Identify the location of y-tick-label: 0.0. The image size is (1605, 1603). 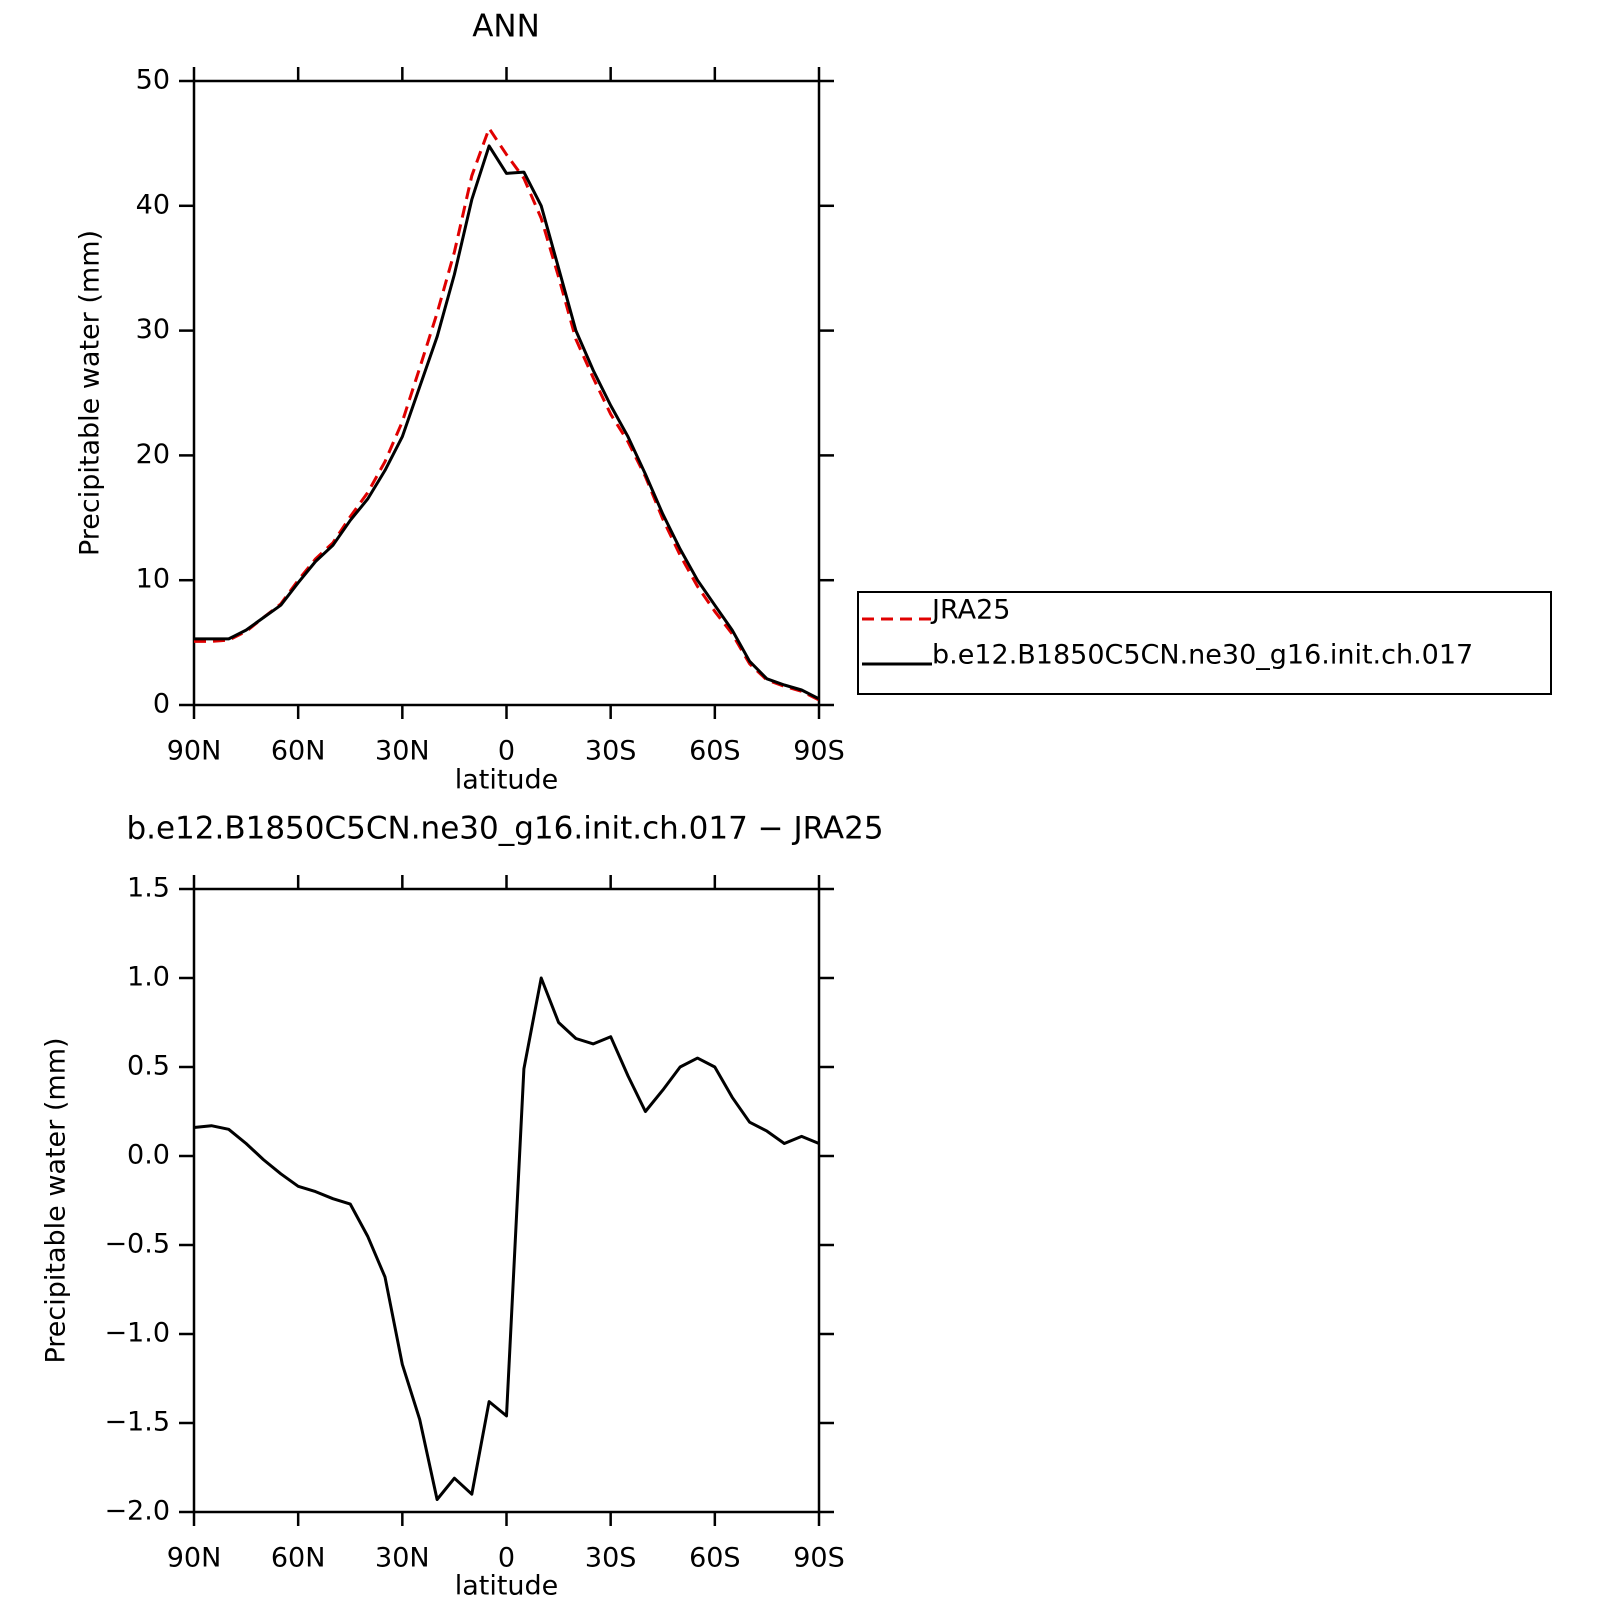
(148, 1155).